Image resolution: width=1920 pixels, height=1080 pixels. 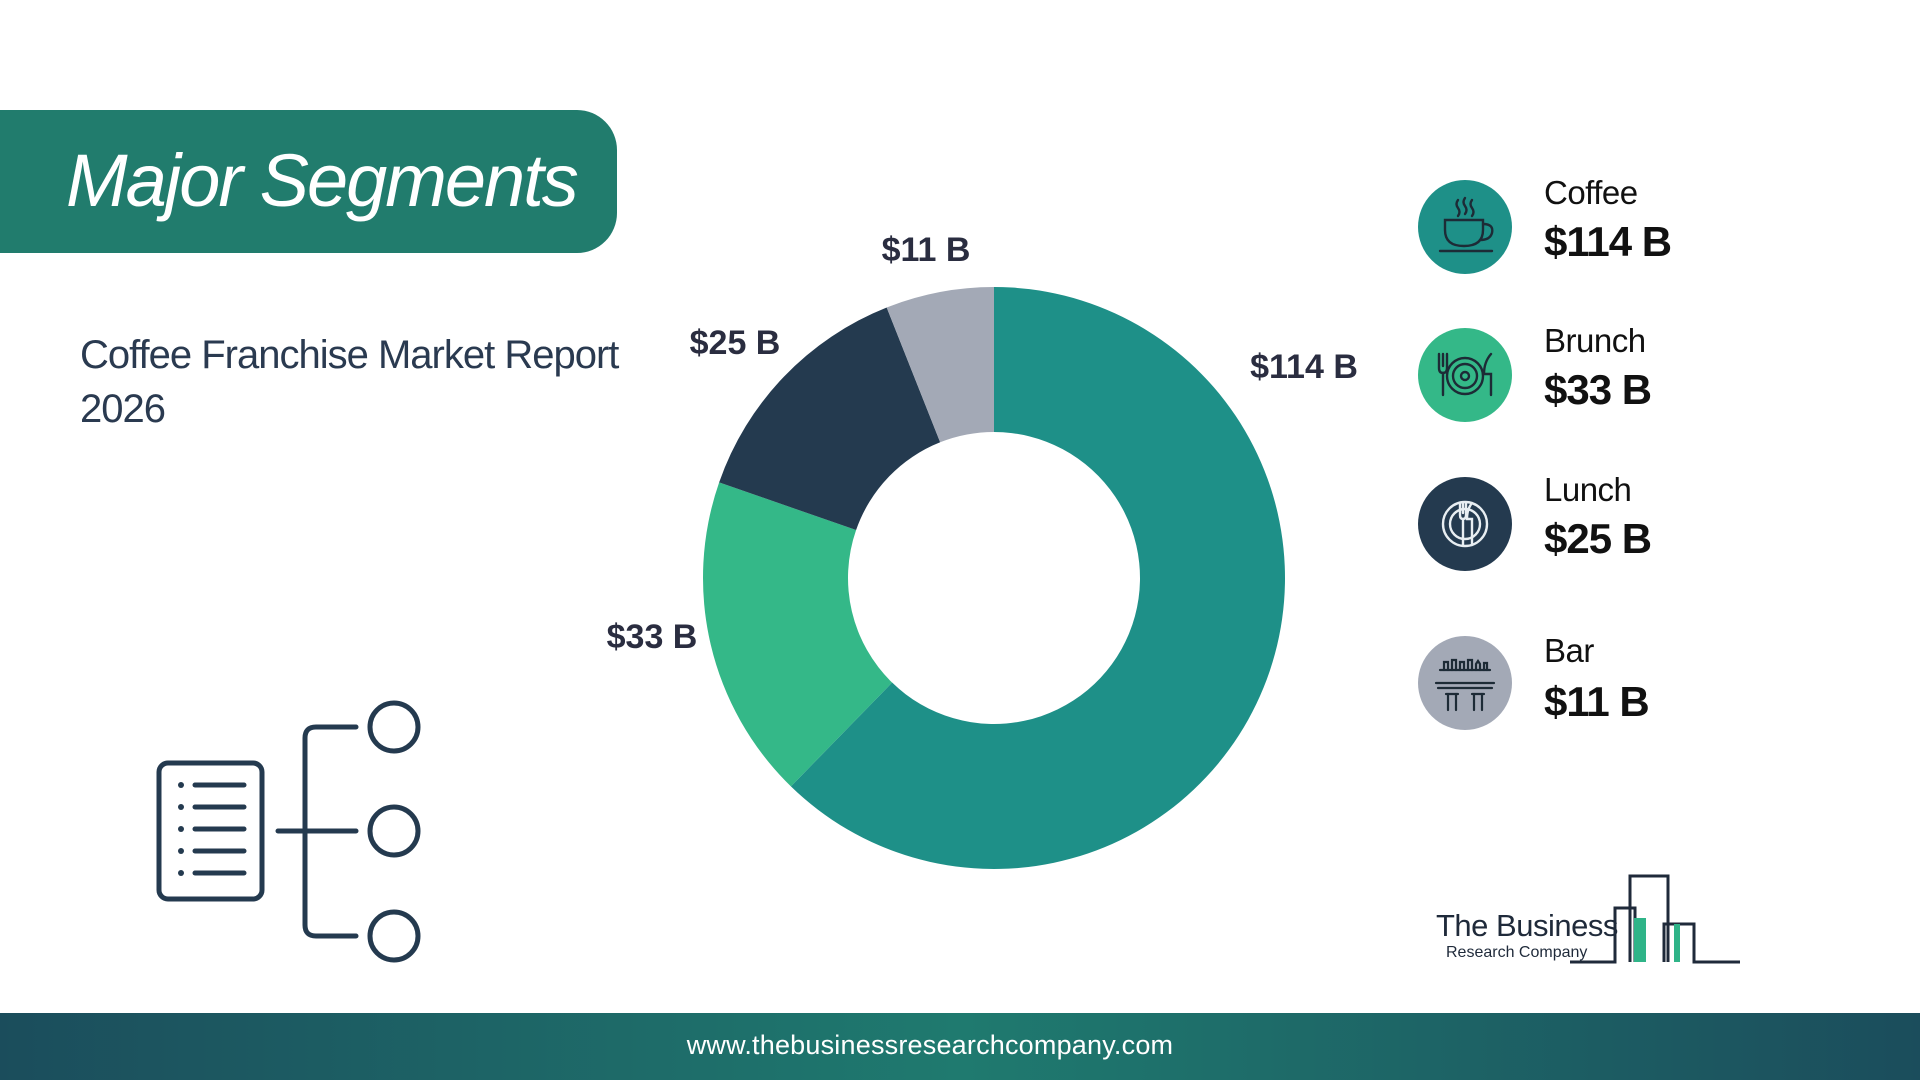 What do you see at coordinates (1608, 241) in the screenshot?
I see `legend-value-coffee: $114 B` at bounding box center [1608, 241].